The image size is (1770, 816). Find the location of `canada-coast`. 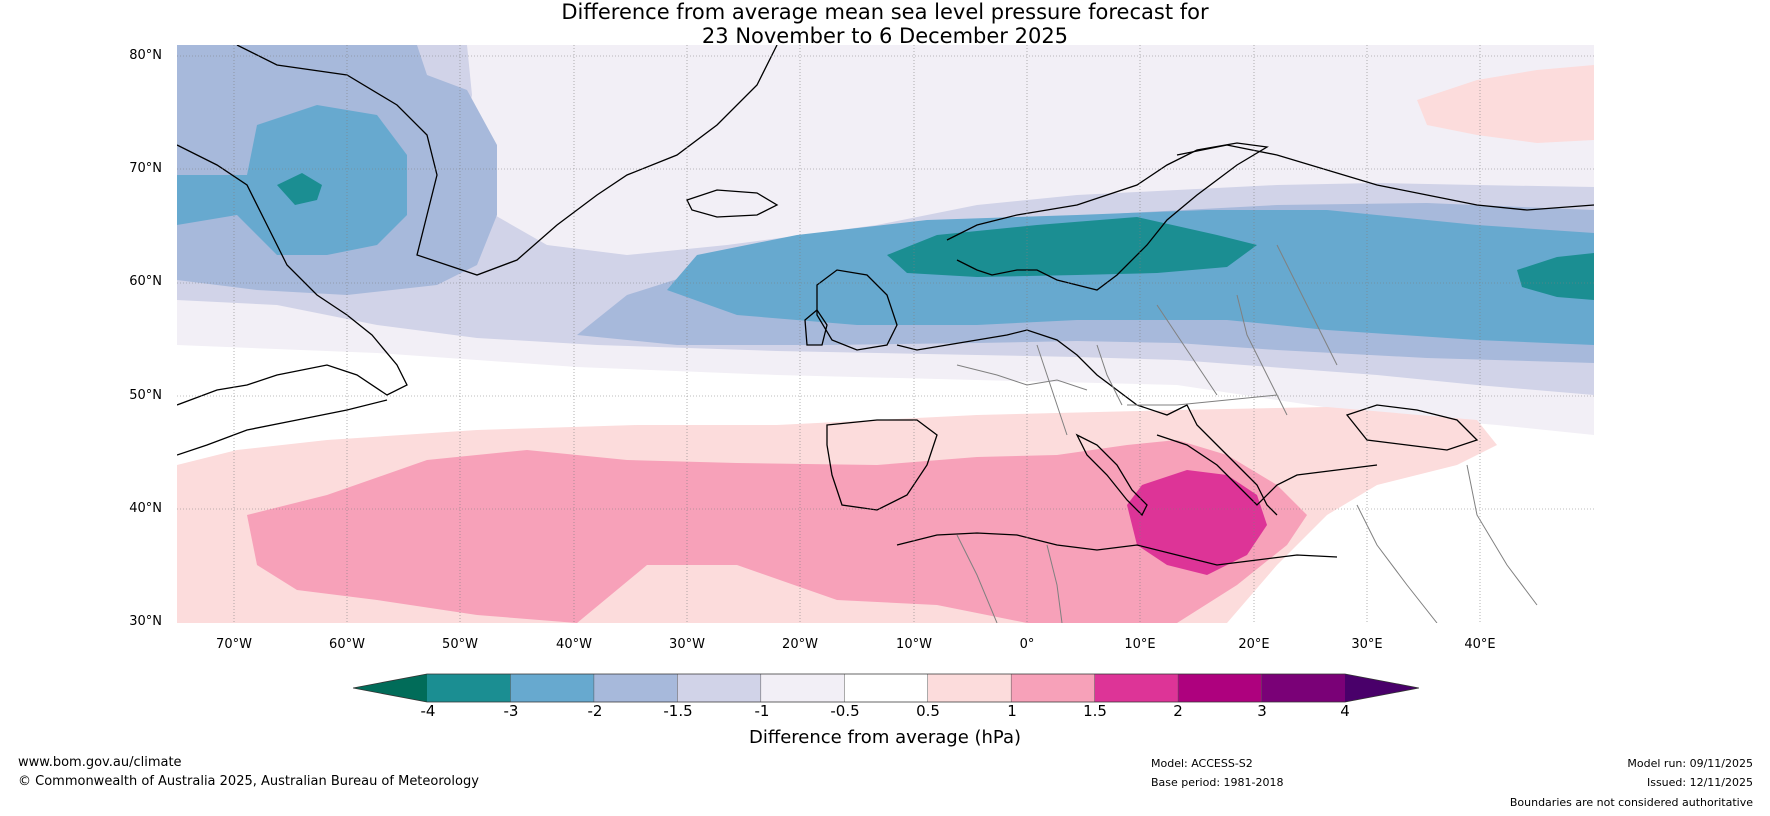

canada-coast is located at coordinates (292, 275).